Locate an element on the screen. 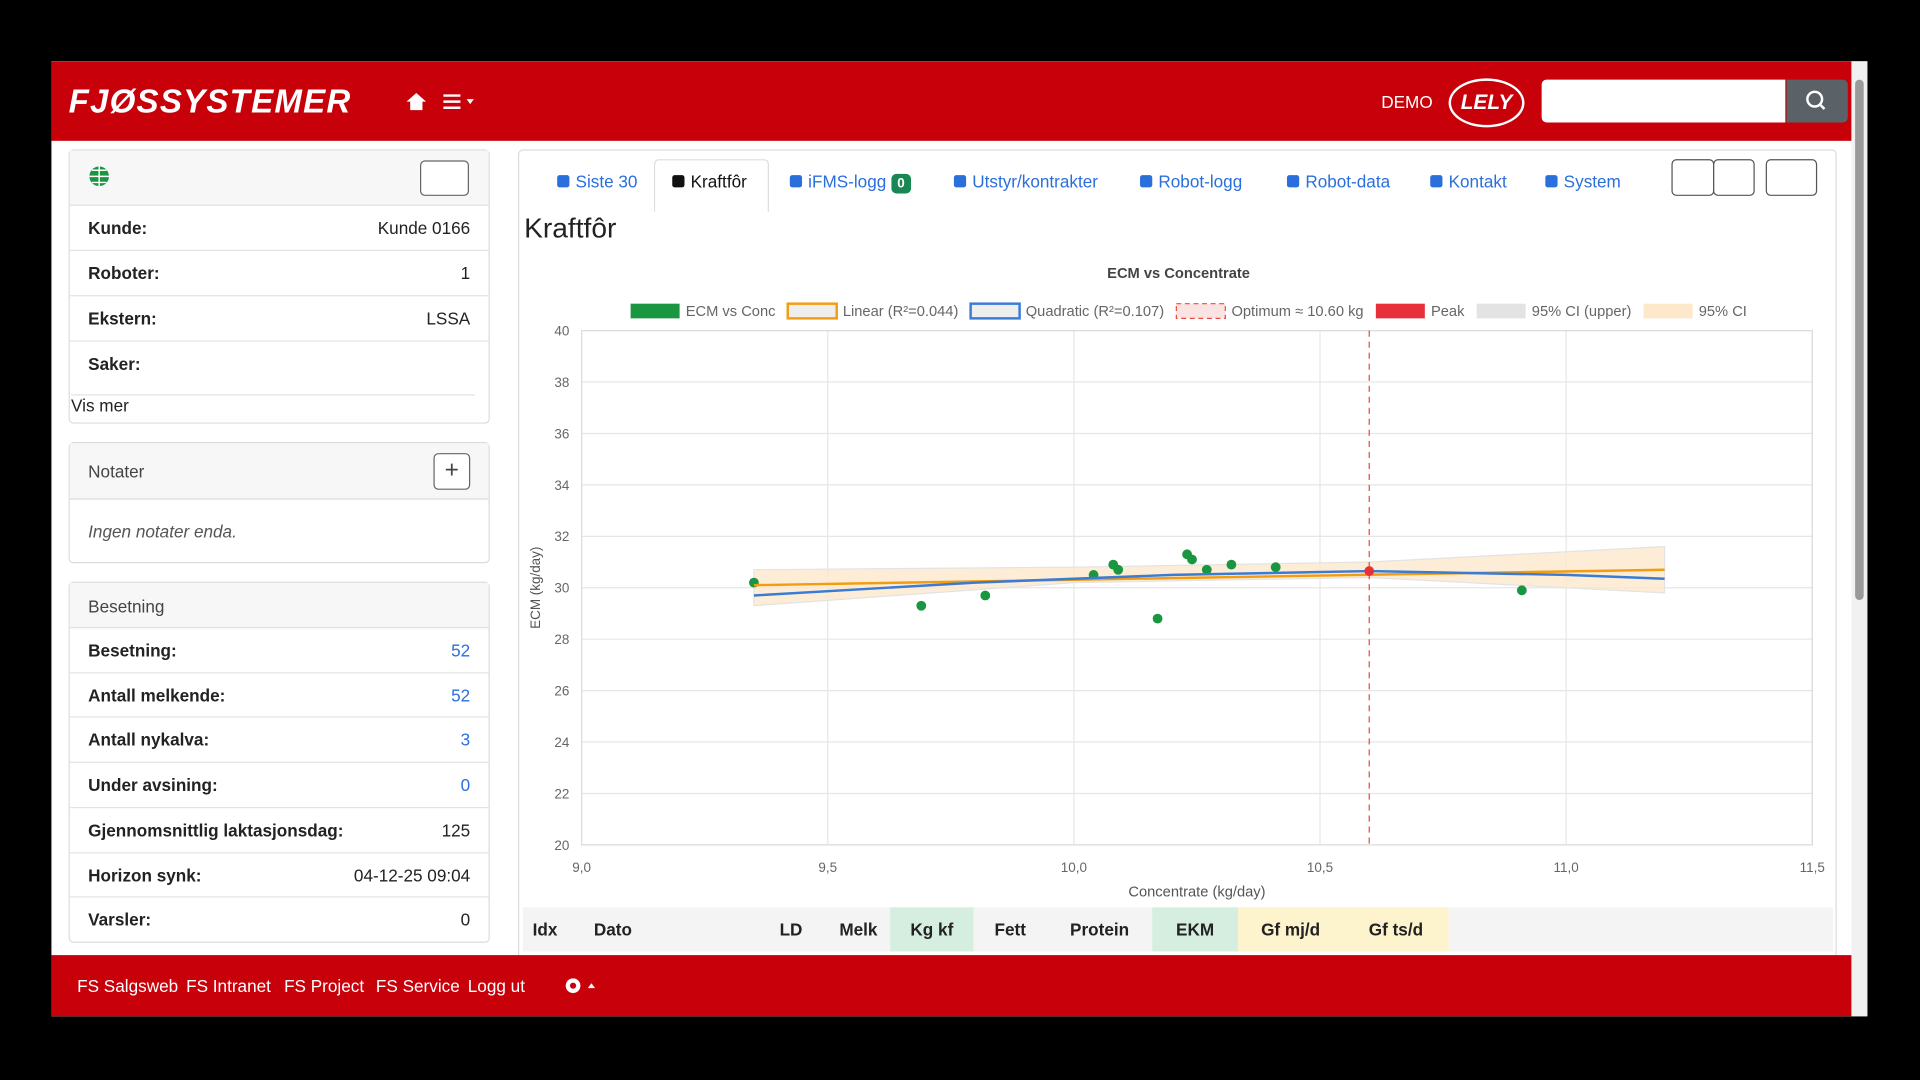 The image size is (1920, 1080). card-menu-button is located at coordinates (444, 178).